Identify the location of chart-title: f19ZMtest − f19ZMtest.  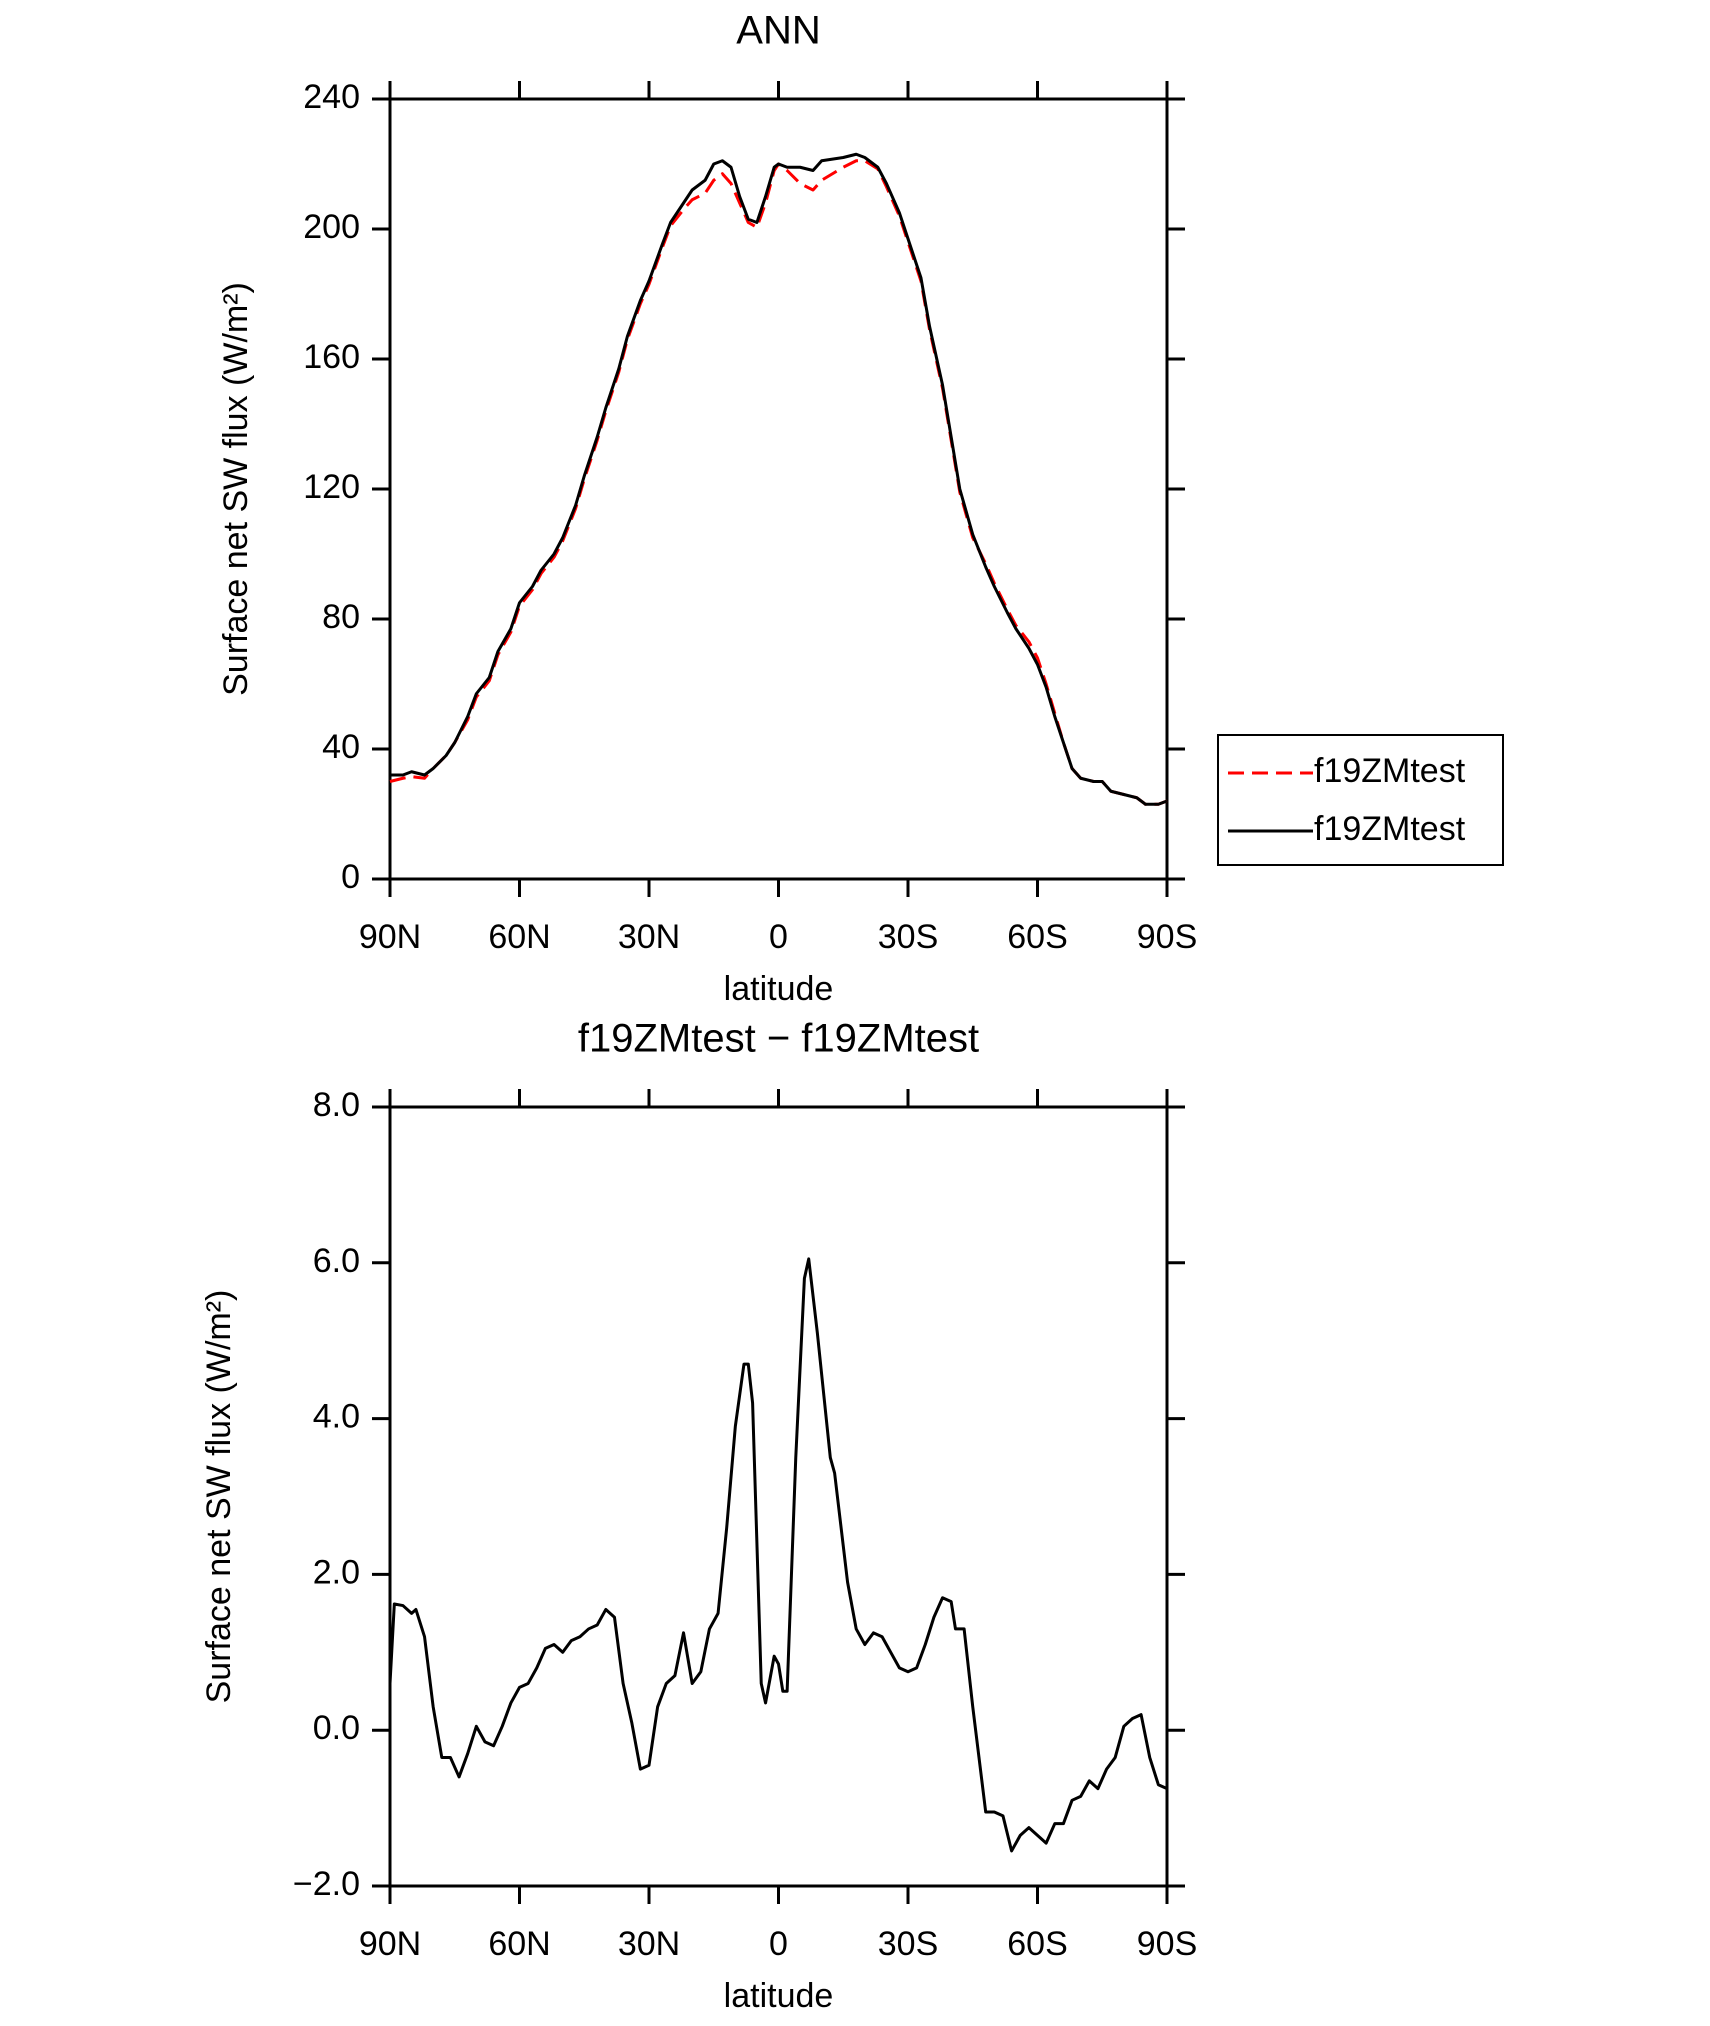
(778, 1039).